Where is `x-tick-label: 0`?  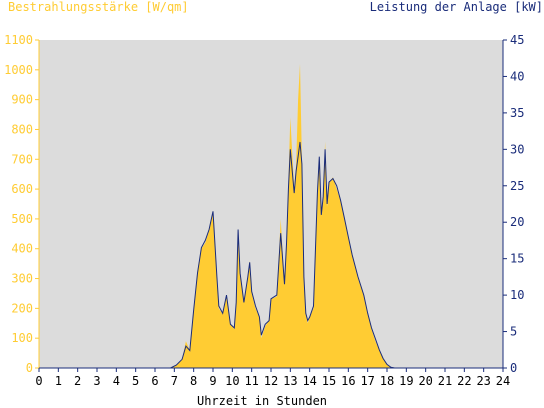
x-tick-label: 0 is located at coordinates (38, 381).